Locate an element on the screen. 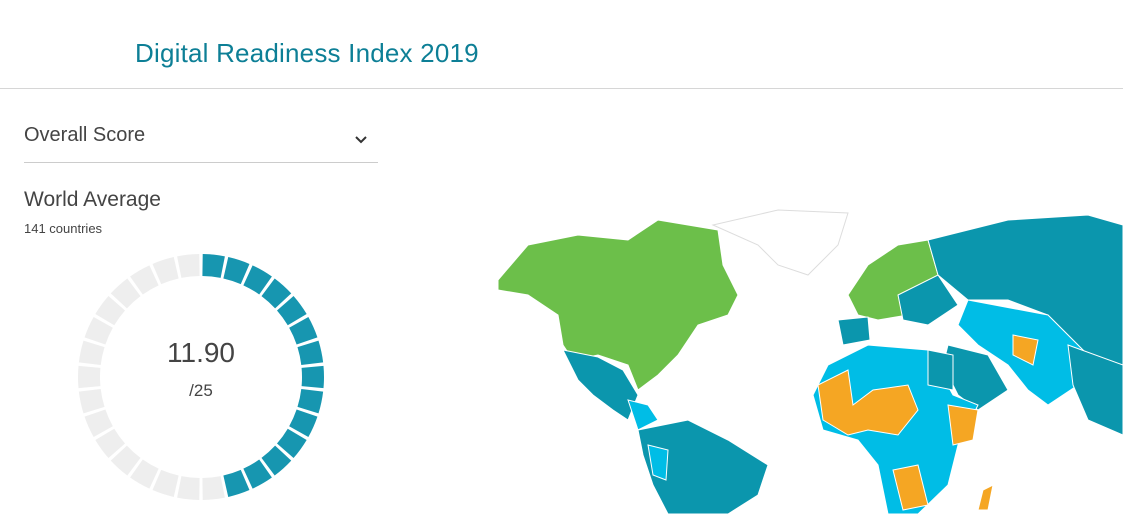  page-title: Digital Readiness Index 2019 is located at coordinates (307, 53).